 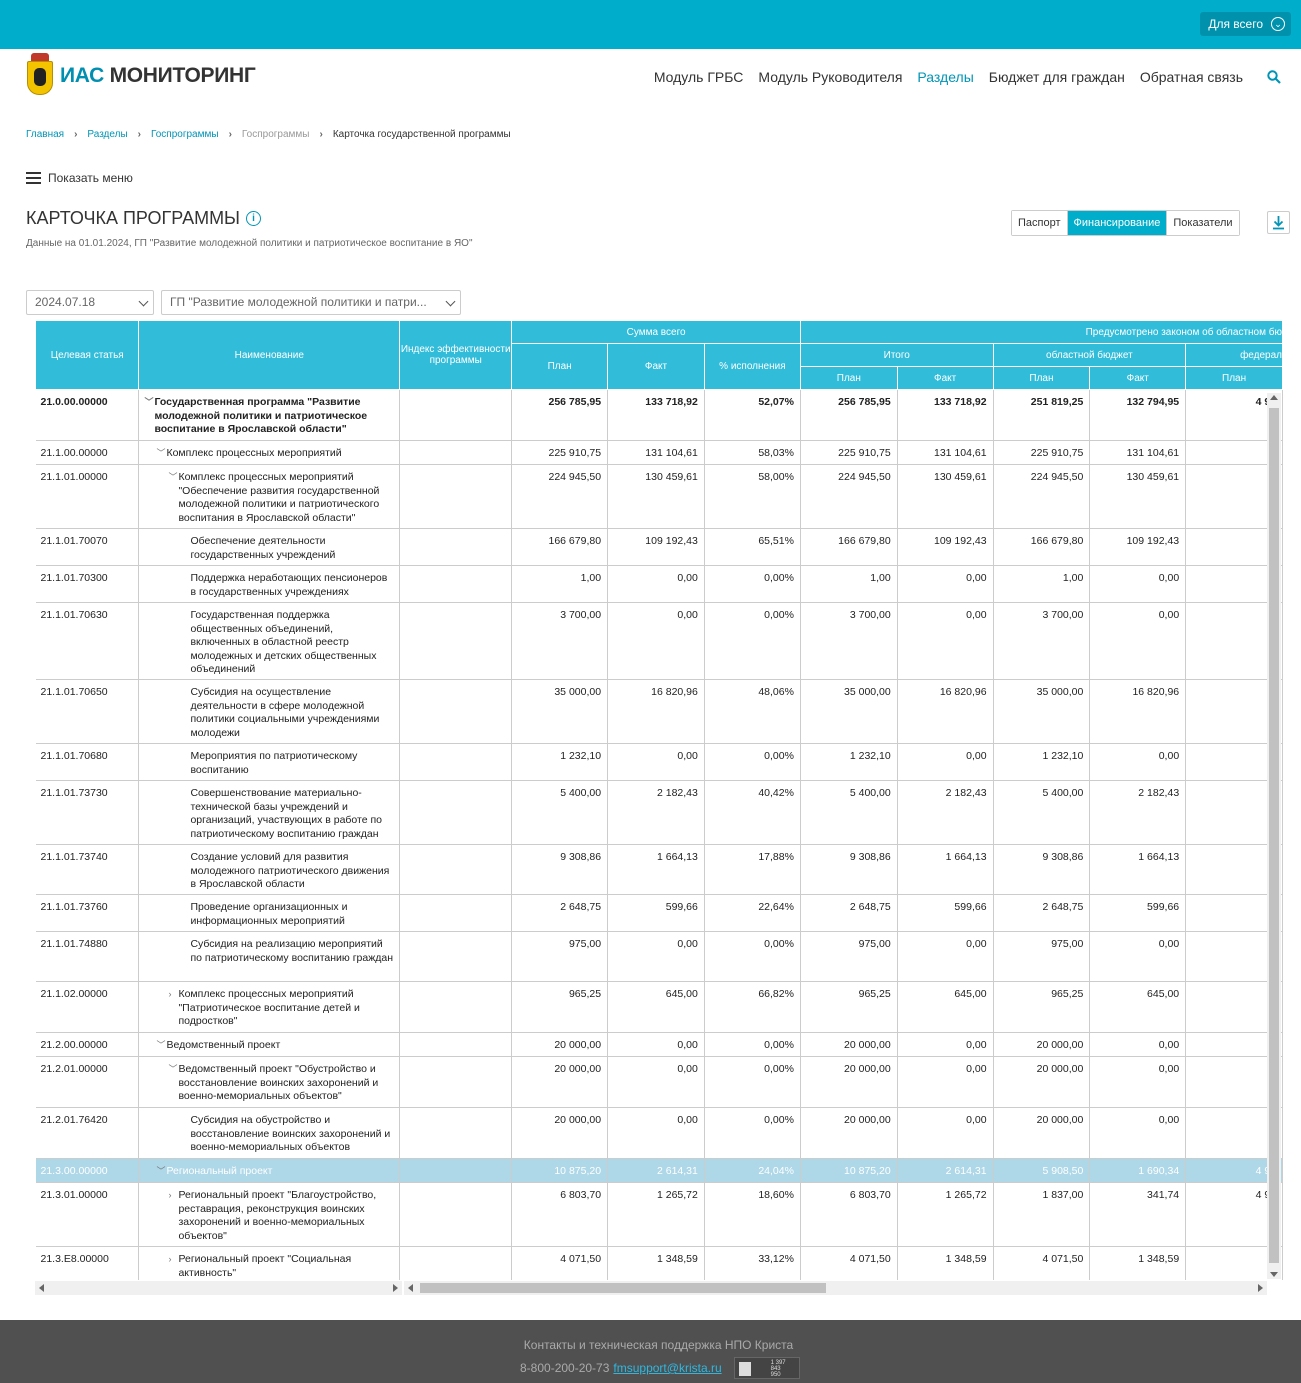 What do you see at coordinates (1042, 869) in the screenshot?
I see `cell-regional-plan: 9 308,86` at bounding box center [1042, 869].